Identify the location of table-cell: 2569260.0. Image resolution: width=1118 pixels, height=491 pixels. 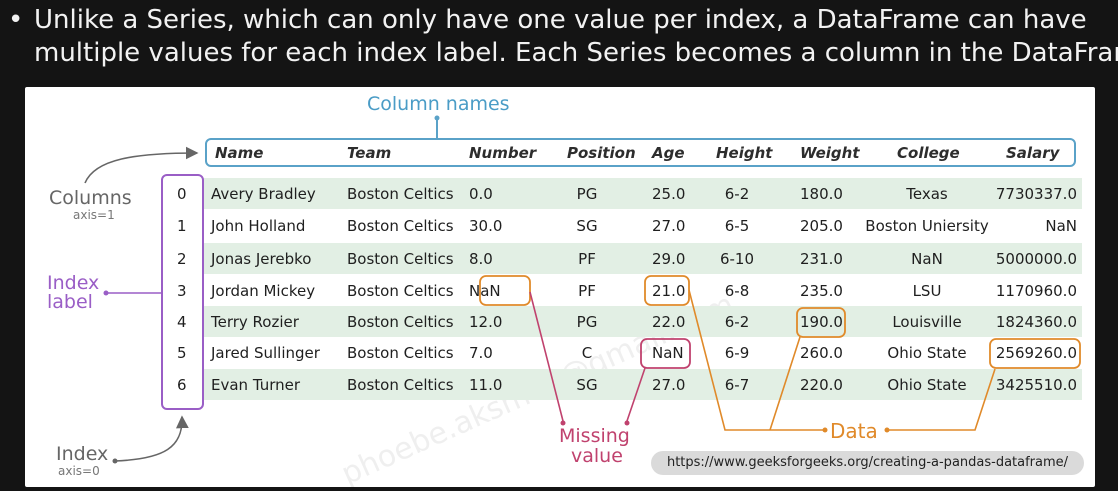
(1036, 353).